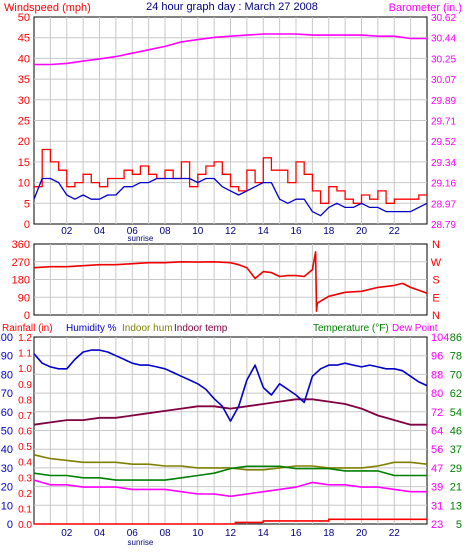 This screenshot has height=556, width=466. I want to click on humidity-tick-label: 20, so click(7, 488).